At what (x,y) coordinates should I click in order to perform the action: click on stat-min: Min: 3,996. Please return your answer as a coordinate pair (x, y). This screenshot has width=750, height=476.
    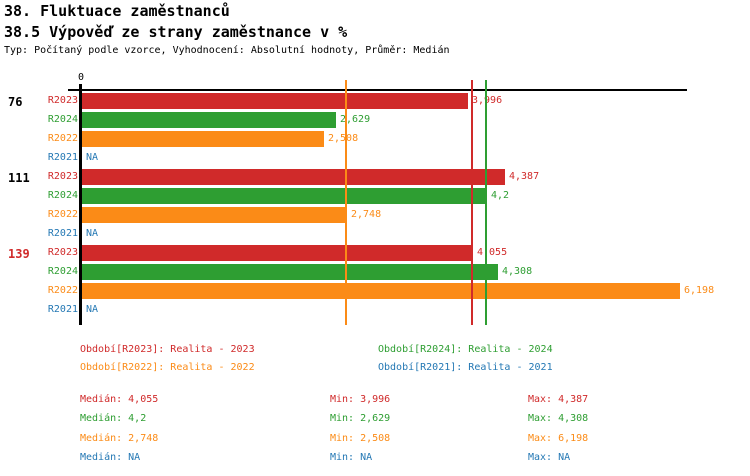
    Looking at the image, I should click on (360, 399).